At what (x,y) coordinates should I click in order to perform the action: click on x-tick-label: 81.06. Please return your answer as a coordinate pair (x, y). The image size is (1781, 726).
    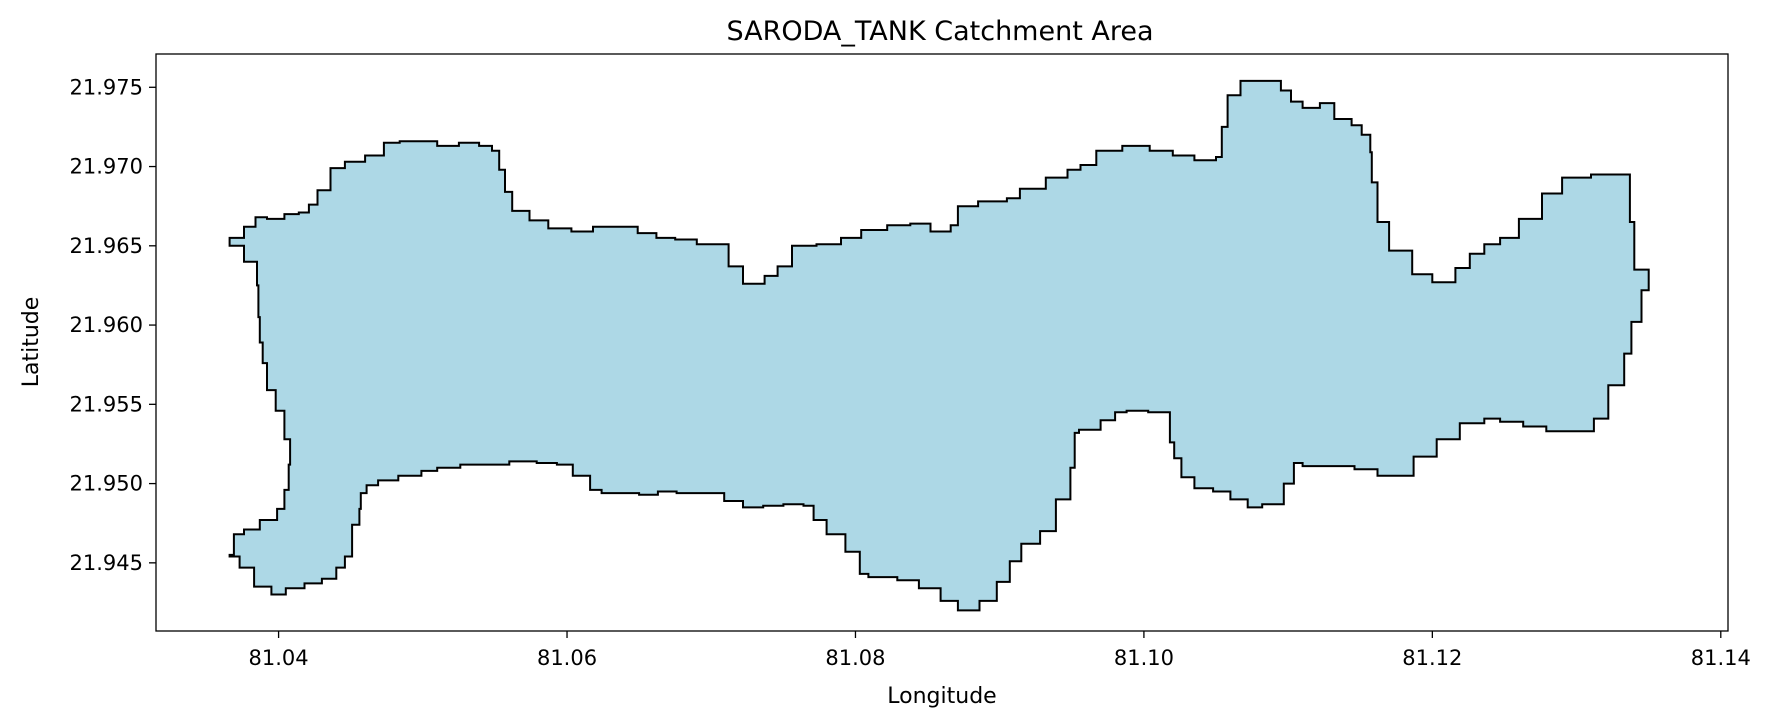
    Looking at the image, I should click on (567, 658).